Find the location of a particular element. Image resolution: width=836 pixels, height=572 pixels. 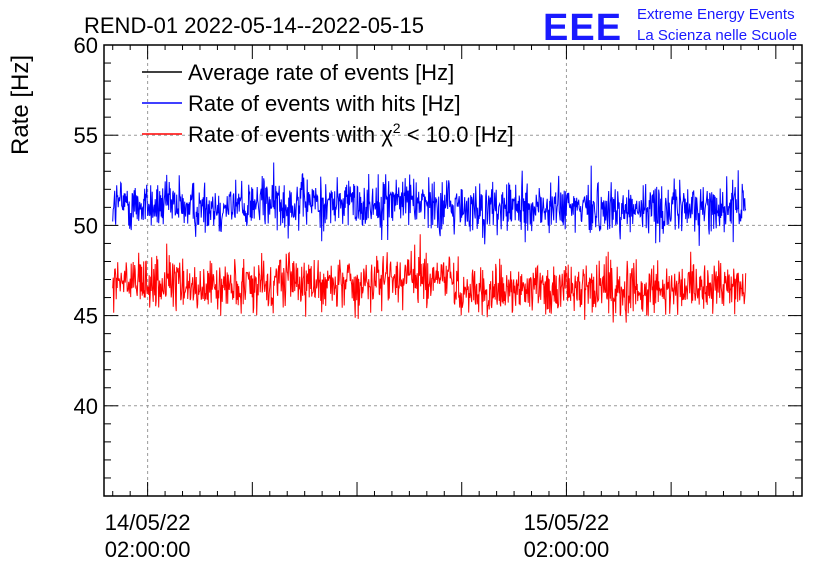

legend-hits-label: Rate of events with hits [Hz] is located at coordinates (324, 103).